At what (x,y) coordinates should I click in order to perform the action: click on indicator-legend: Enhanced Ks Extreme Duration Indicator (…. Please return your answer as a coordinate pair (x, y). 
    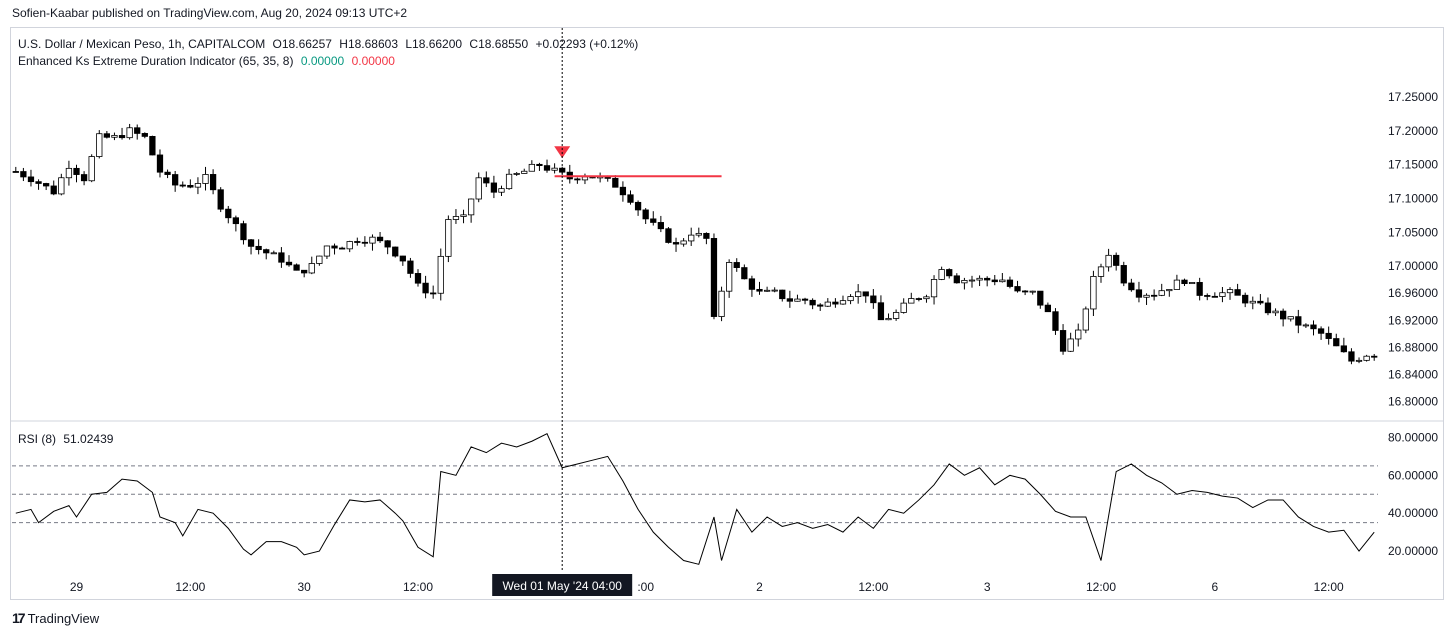
    Looking at the image, I should click on (208, 61).